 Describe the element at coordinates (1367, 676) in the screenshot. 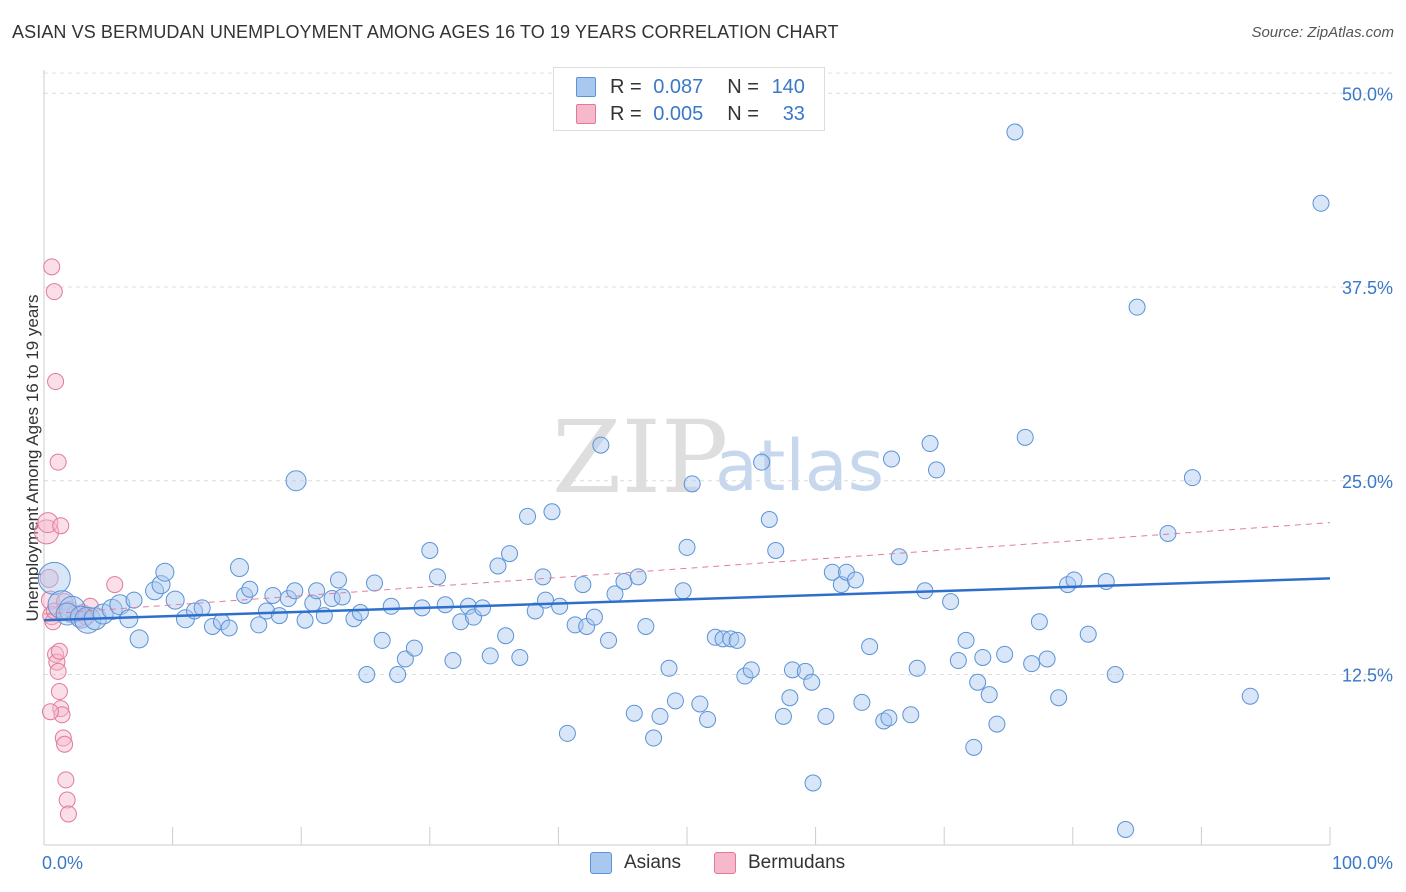

I see `y-tick-label: 12.5%` at that location.